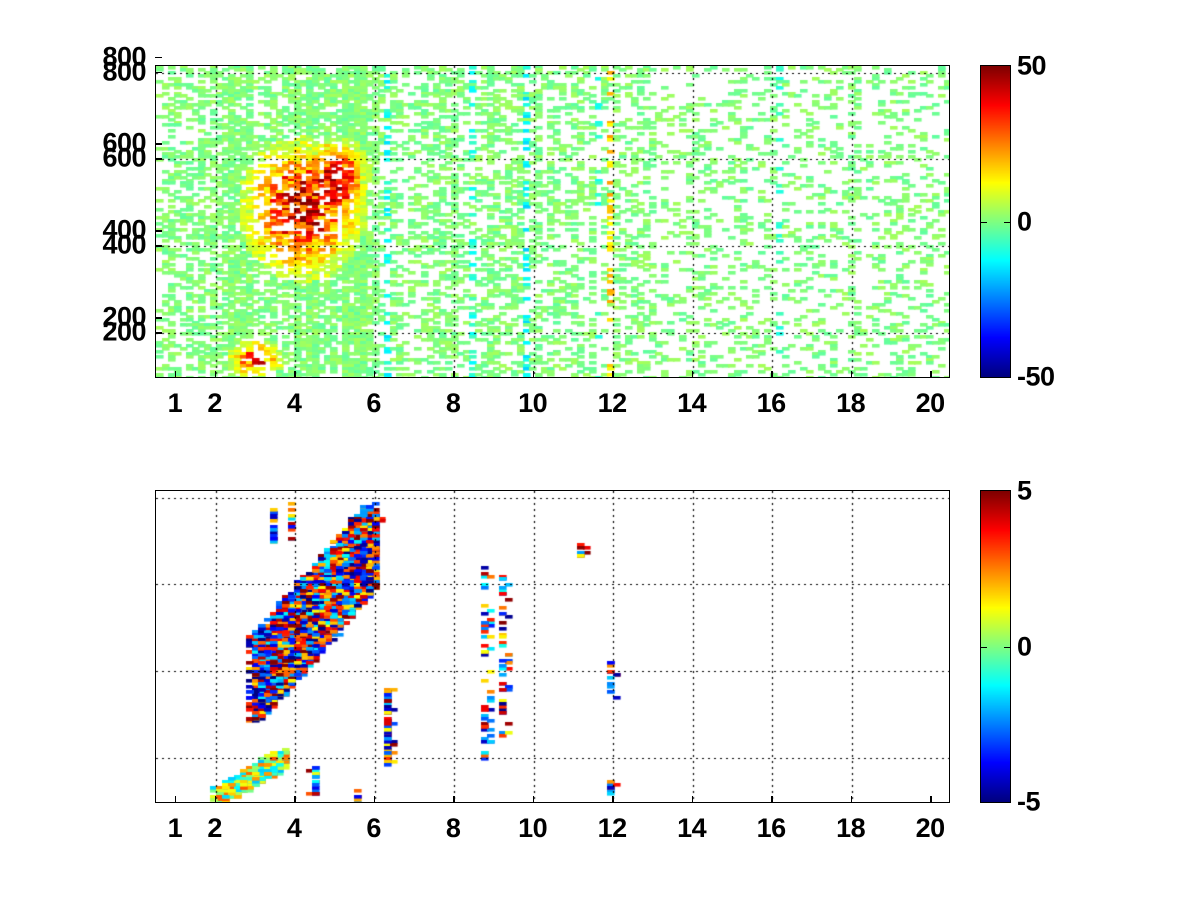 This screenshot has height=900, width=1200. What do you see at coordinates (771, 828) in the screenshot?
I see `xtick-label-bottom-16: 16` at bounding box center [771, 828].